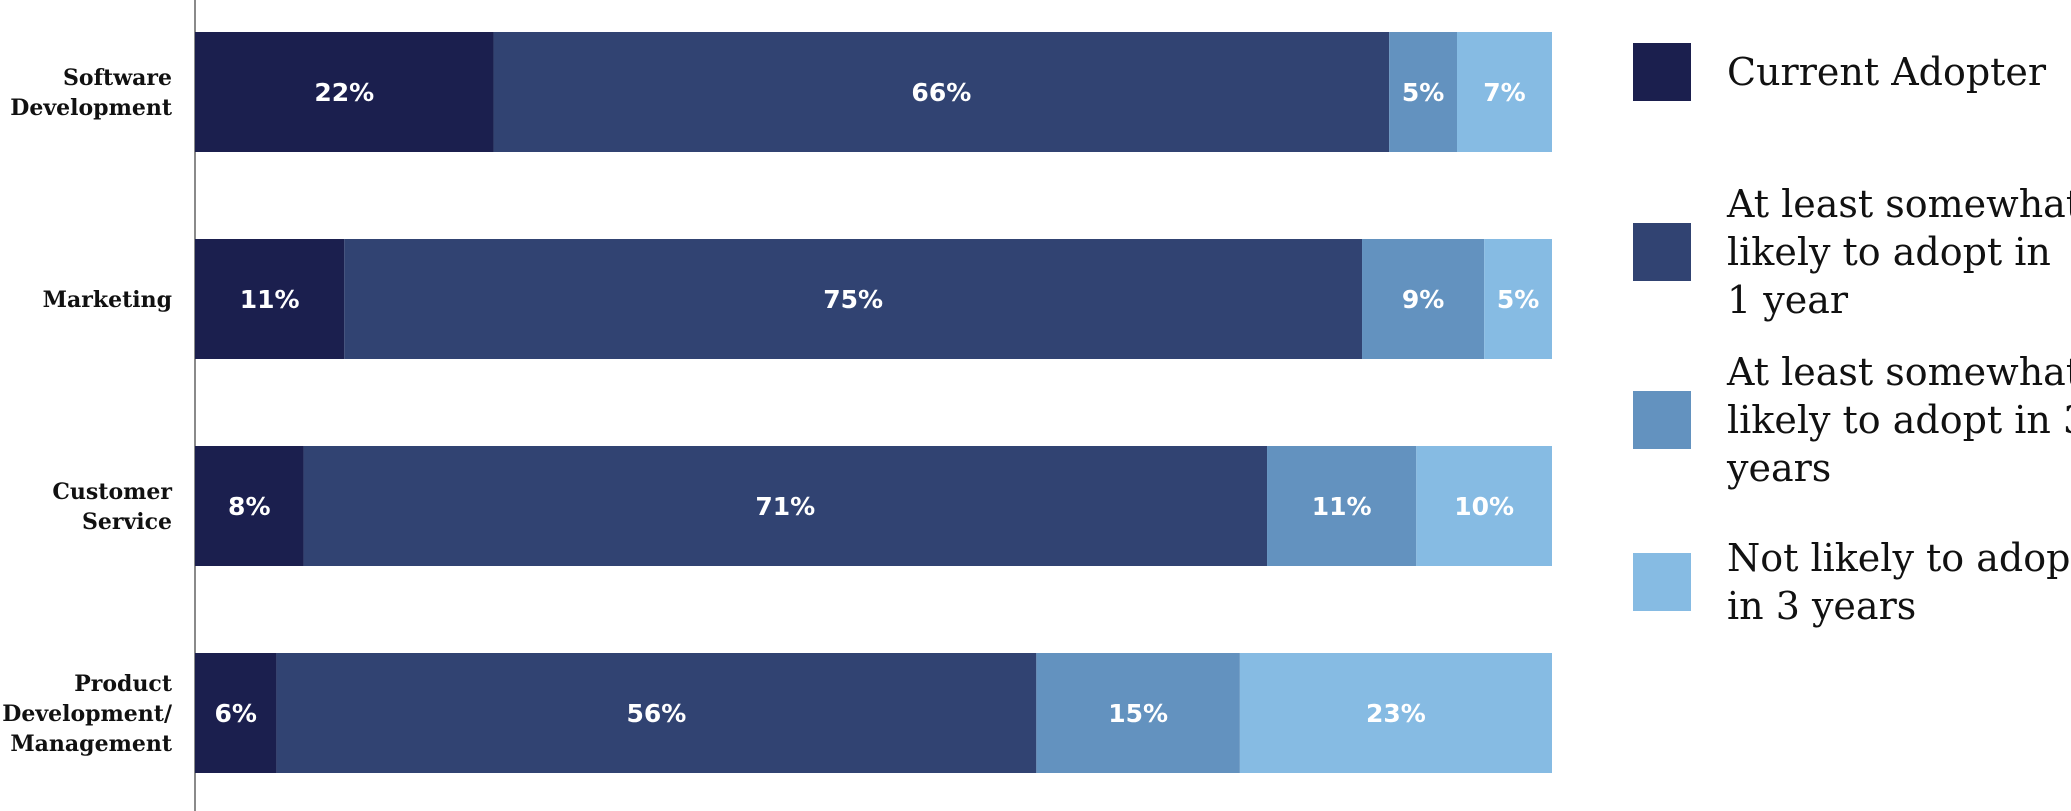  What do you see at coordinates (1898, 204) in the screenshot?
I see `legend-label-1-0: At least somewhat` at bounding box center [1898, 204].